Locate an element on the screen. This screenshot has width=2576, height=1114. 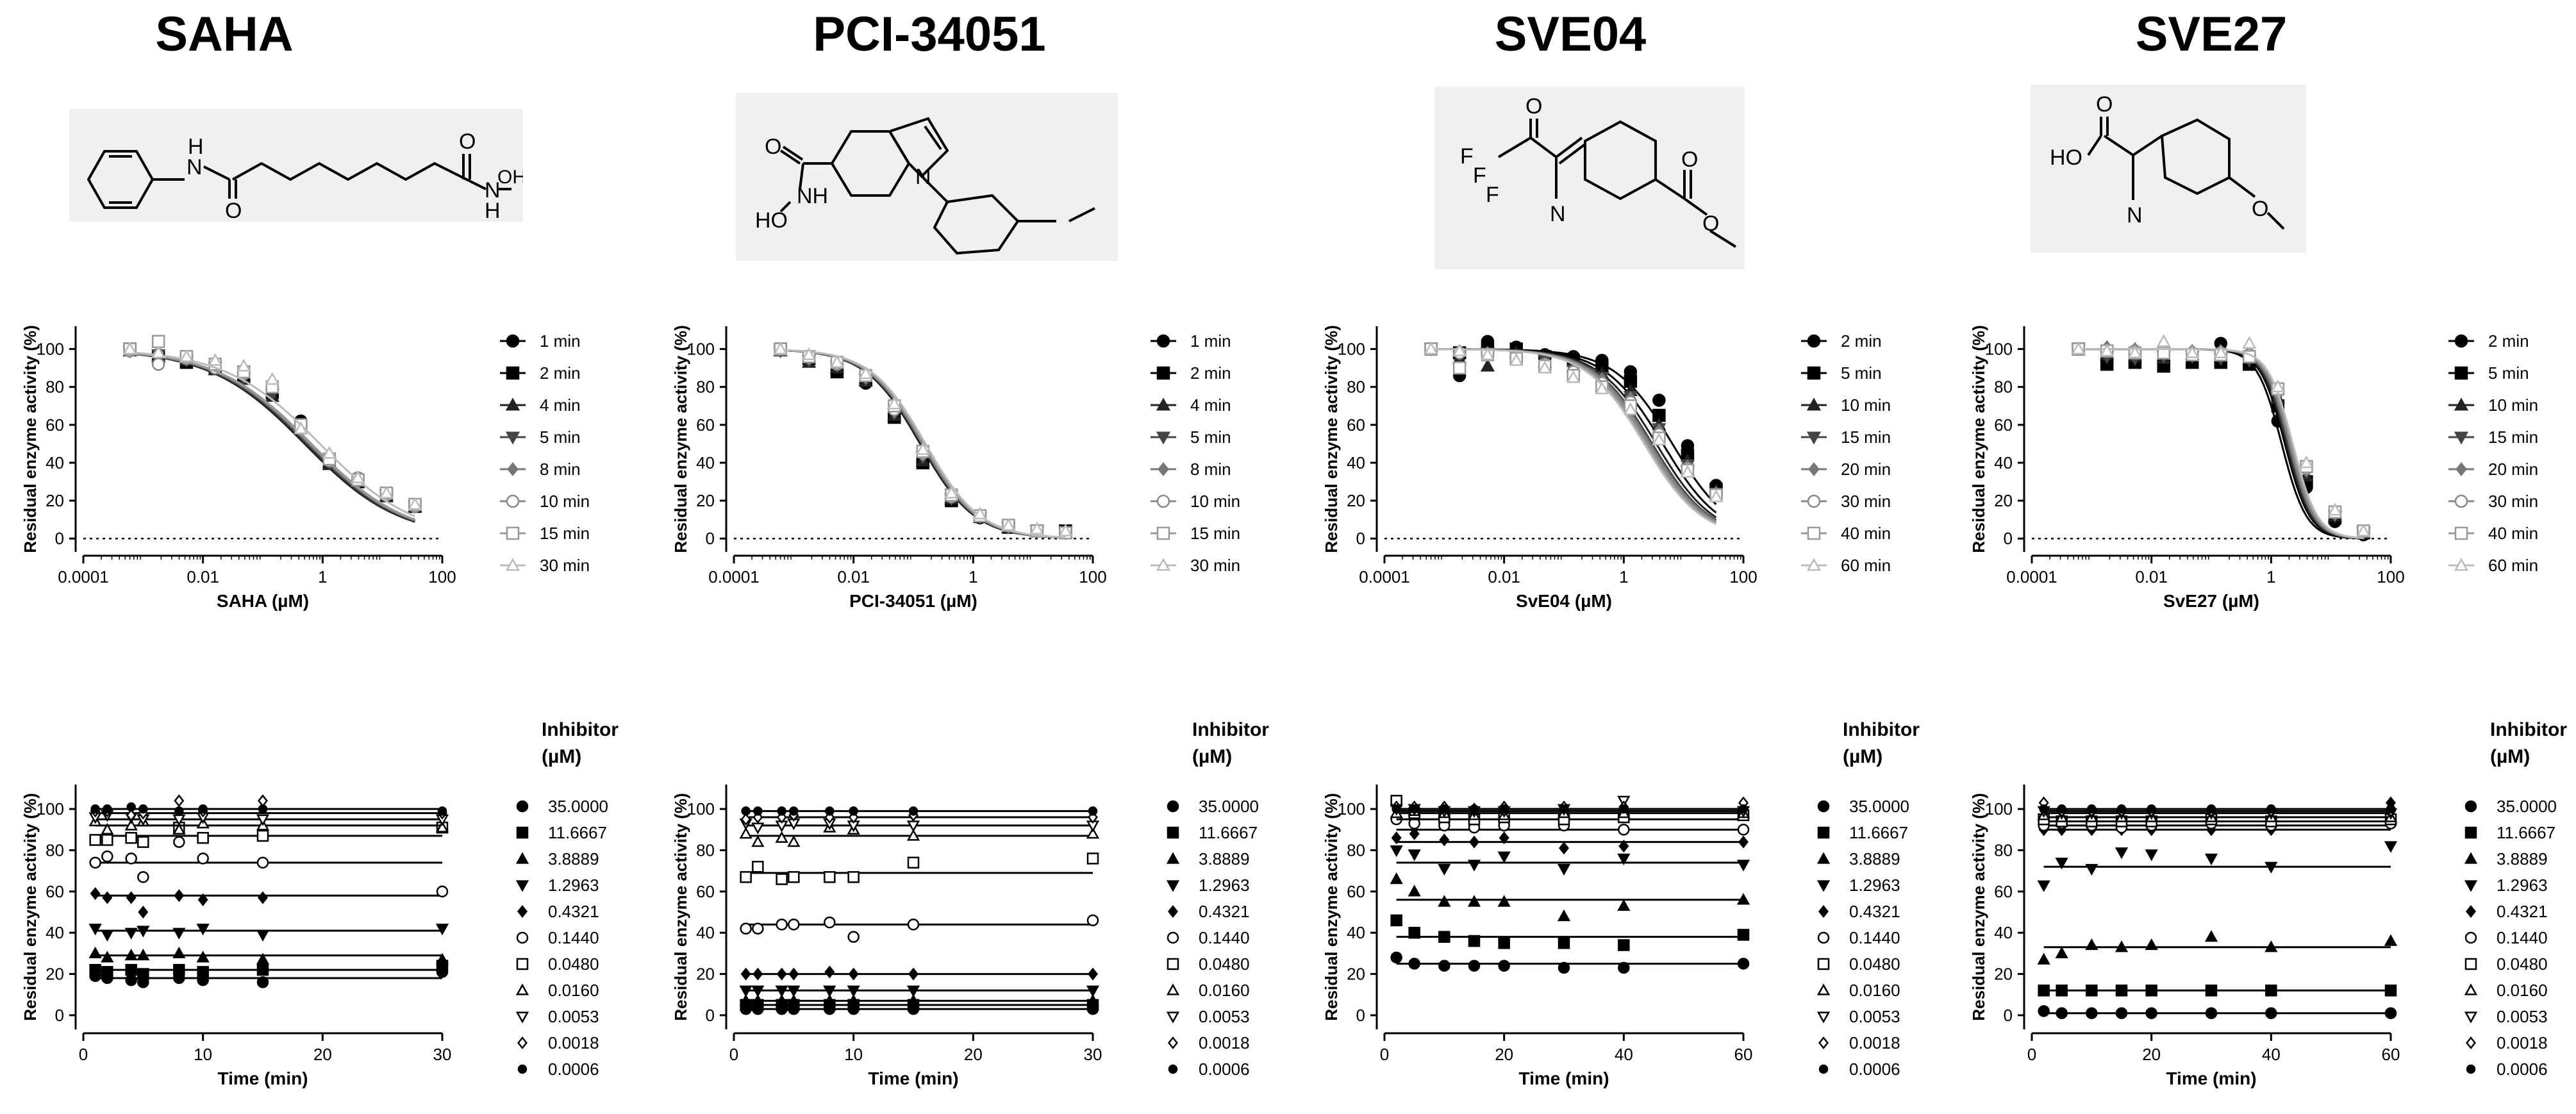
legend-label: 20 min is located at coordinates (2513, 470).